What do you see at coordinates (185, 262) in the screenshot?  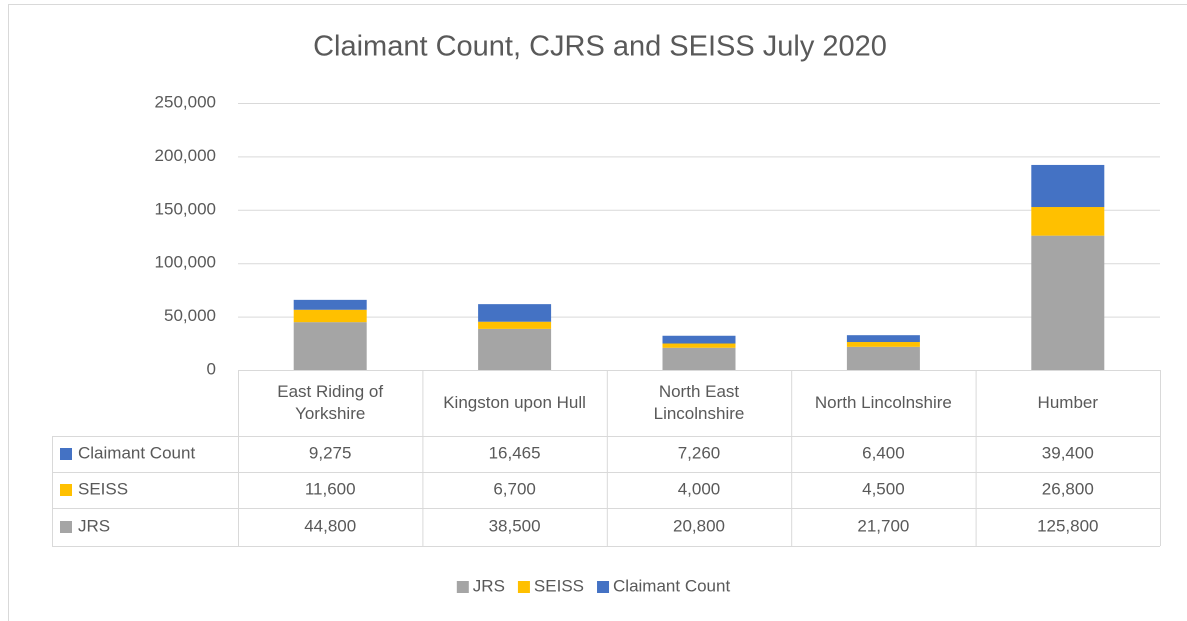 I see `y-tick-label: 100,000` at bounding box center [185, 262].